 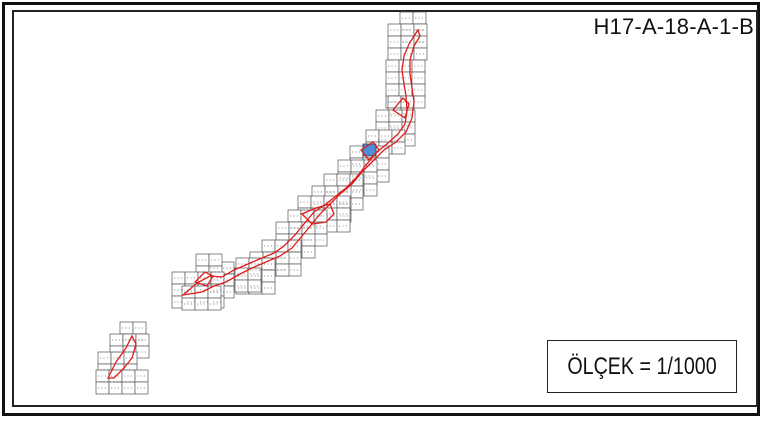 I want to click on scale-label: ÖLÇEK = 1/1000, so click(x=642, y=366).